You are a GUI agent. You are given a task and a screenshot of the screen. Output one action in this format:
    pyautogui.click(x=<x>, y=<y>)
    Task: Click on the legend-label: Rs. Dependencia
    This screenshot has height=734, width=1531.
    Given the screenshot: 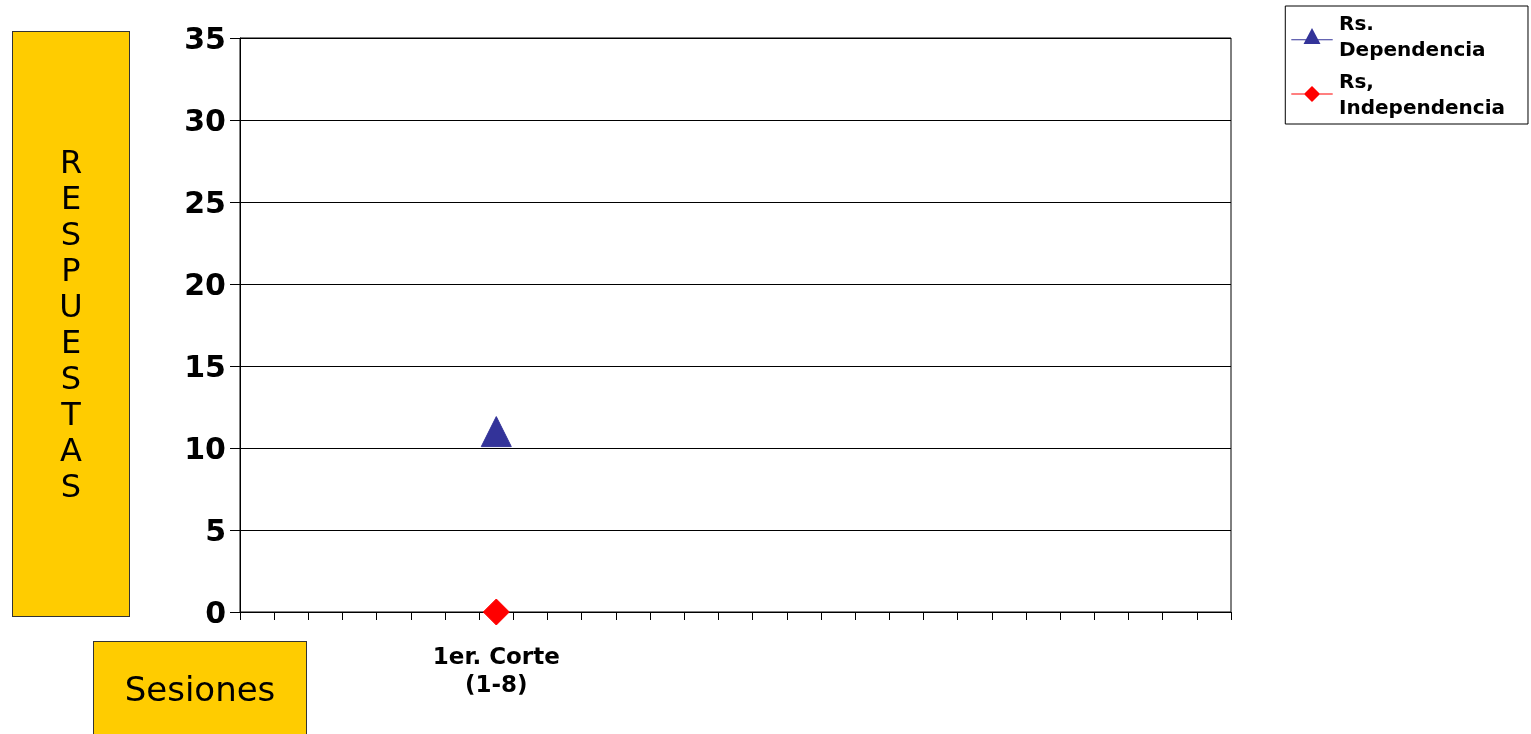 What is the action you would take?
    pyautogui.click(x=1412, y=36)
    